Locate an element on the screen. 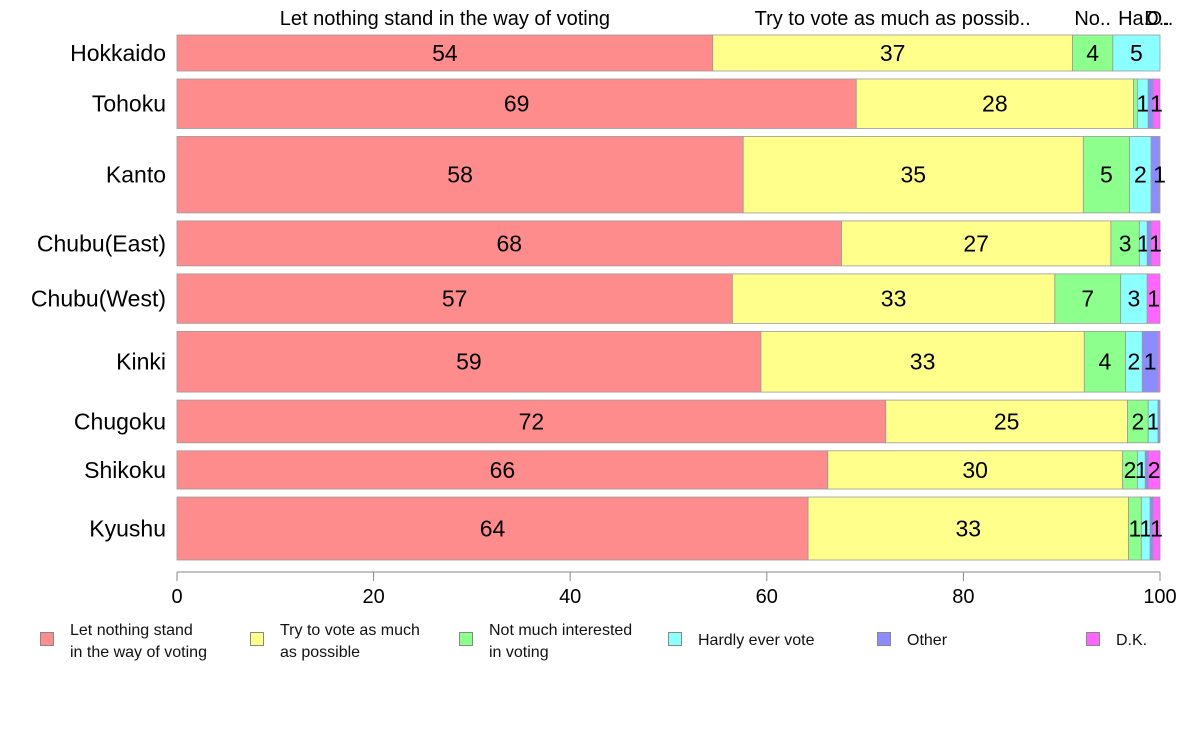 The image size is (1188, 736). bar-segment-other is located at coordinates (1159, 421).